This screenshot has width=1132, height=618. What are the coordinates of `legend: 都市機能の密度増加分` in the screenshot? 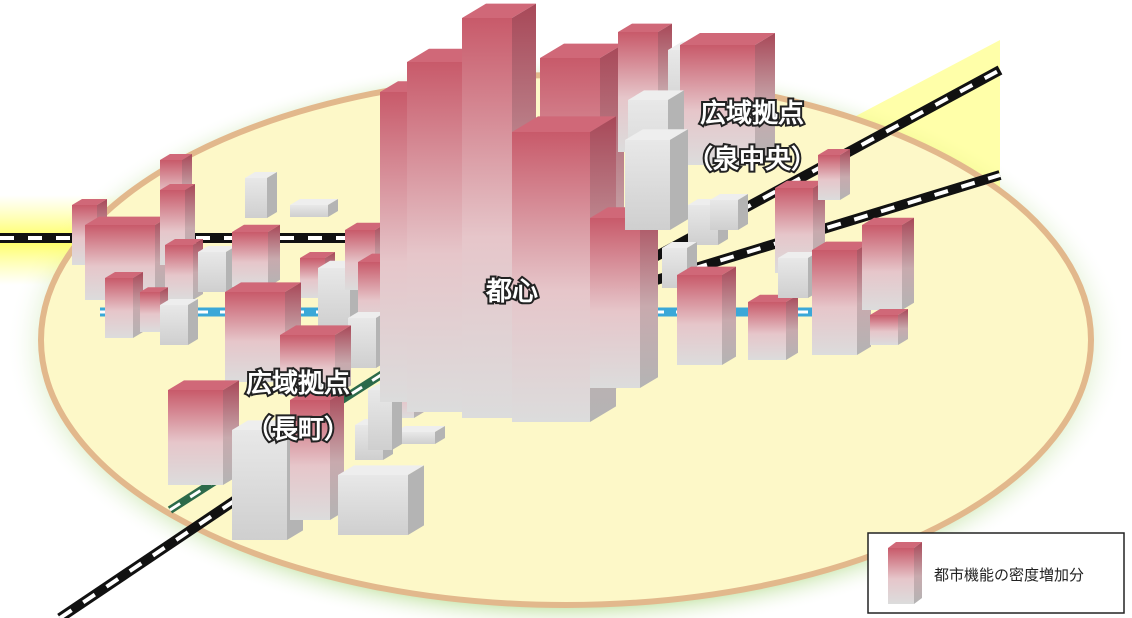 It's located at (996, 573).